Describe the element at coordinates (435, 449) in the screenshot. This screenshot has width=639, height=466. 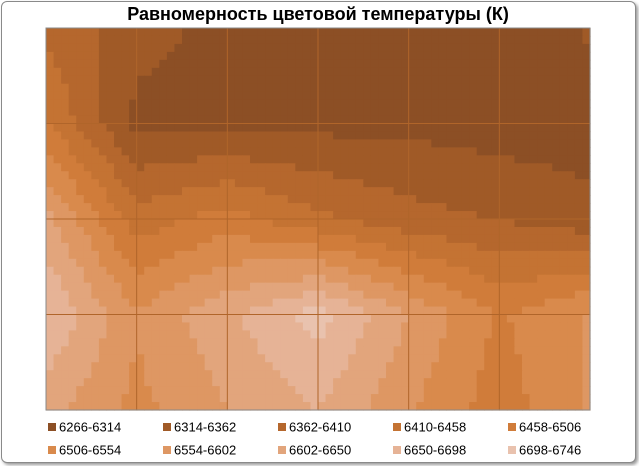
I see `legend-label: 6650-6698` at that location.